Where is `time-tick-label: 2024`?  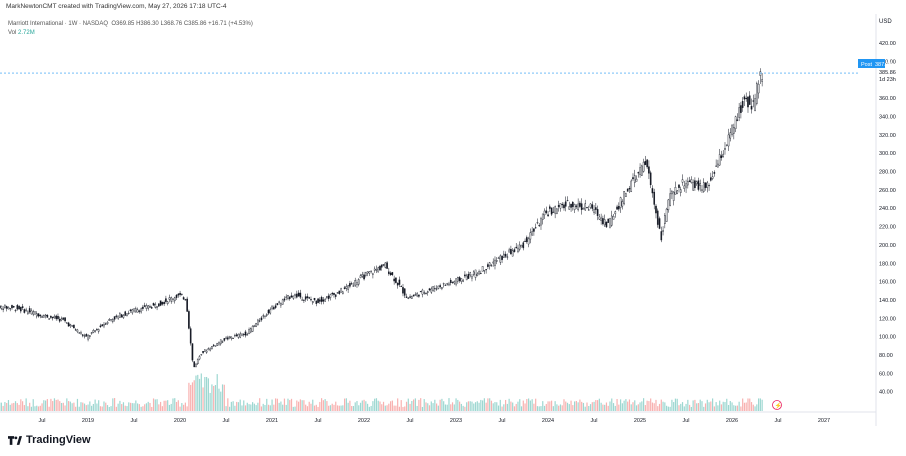
time-tick-label: 2024 is located at coordinates (548, 421).